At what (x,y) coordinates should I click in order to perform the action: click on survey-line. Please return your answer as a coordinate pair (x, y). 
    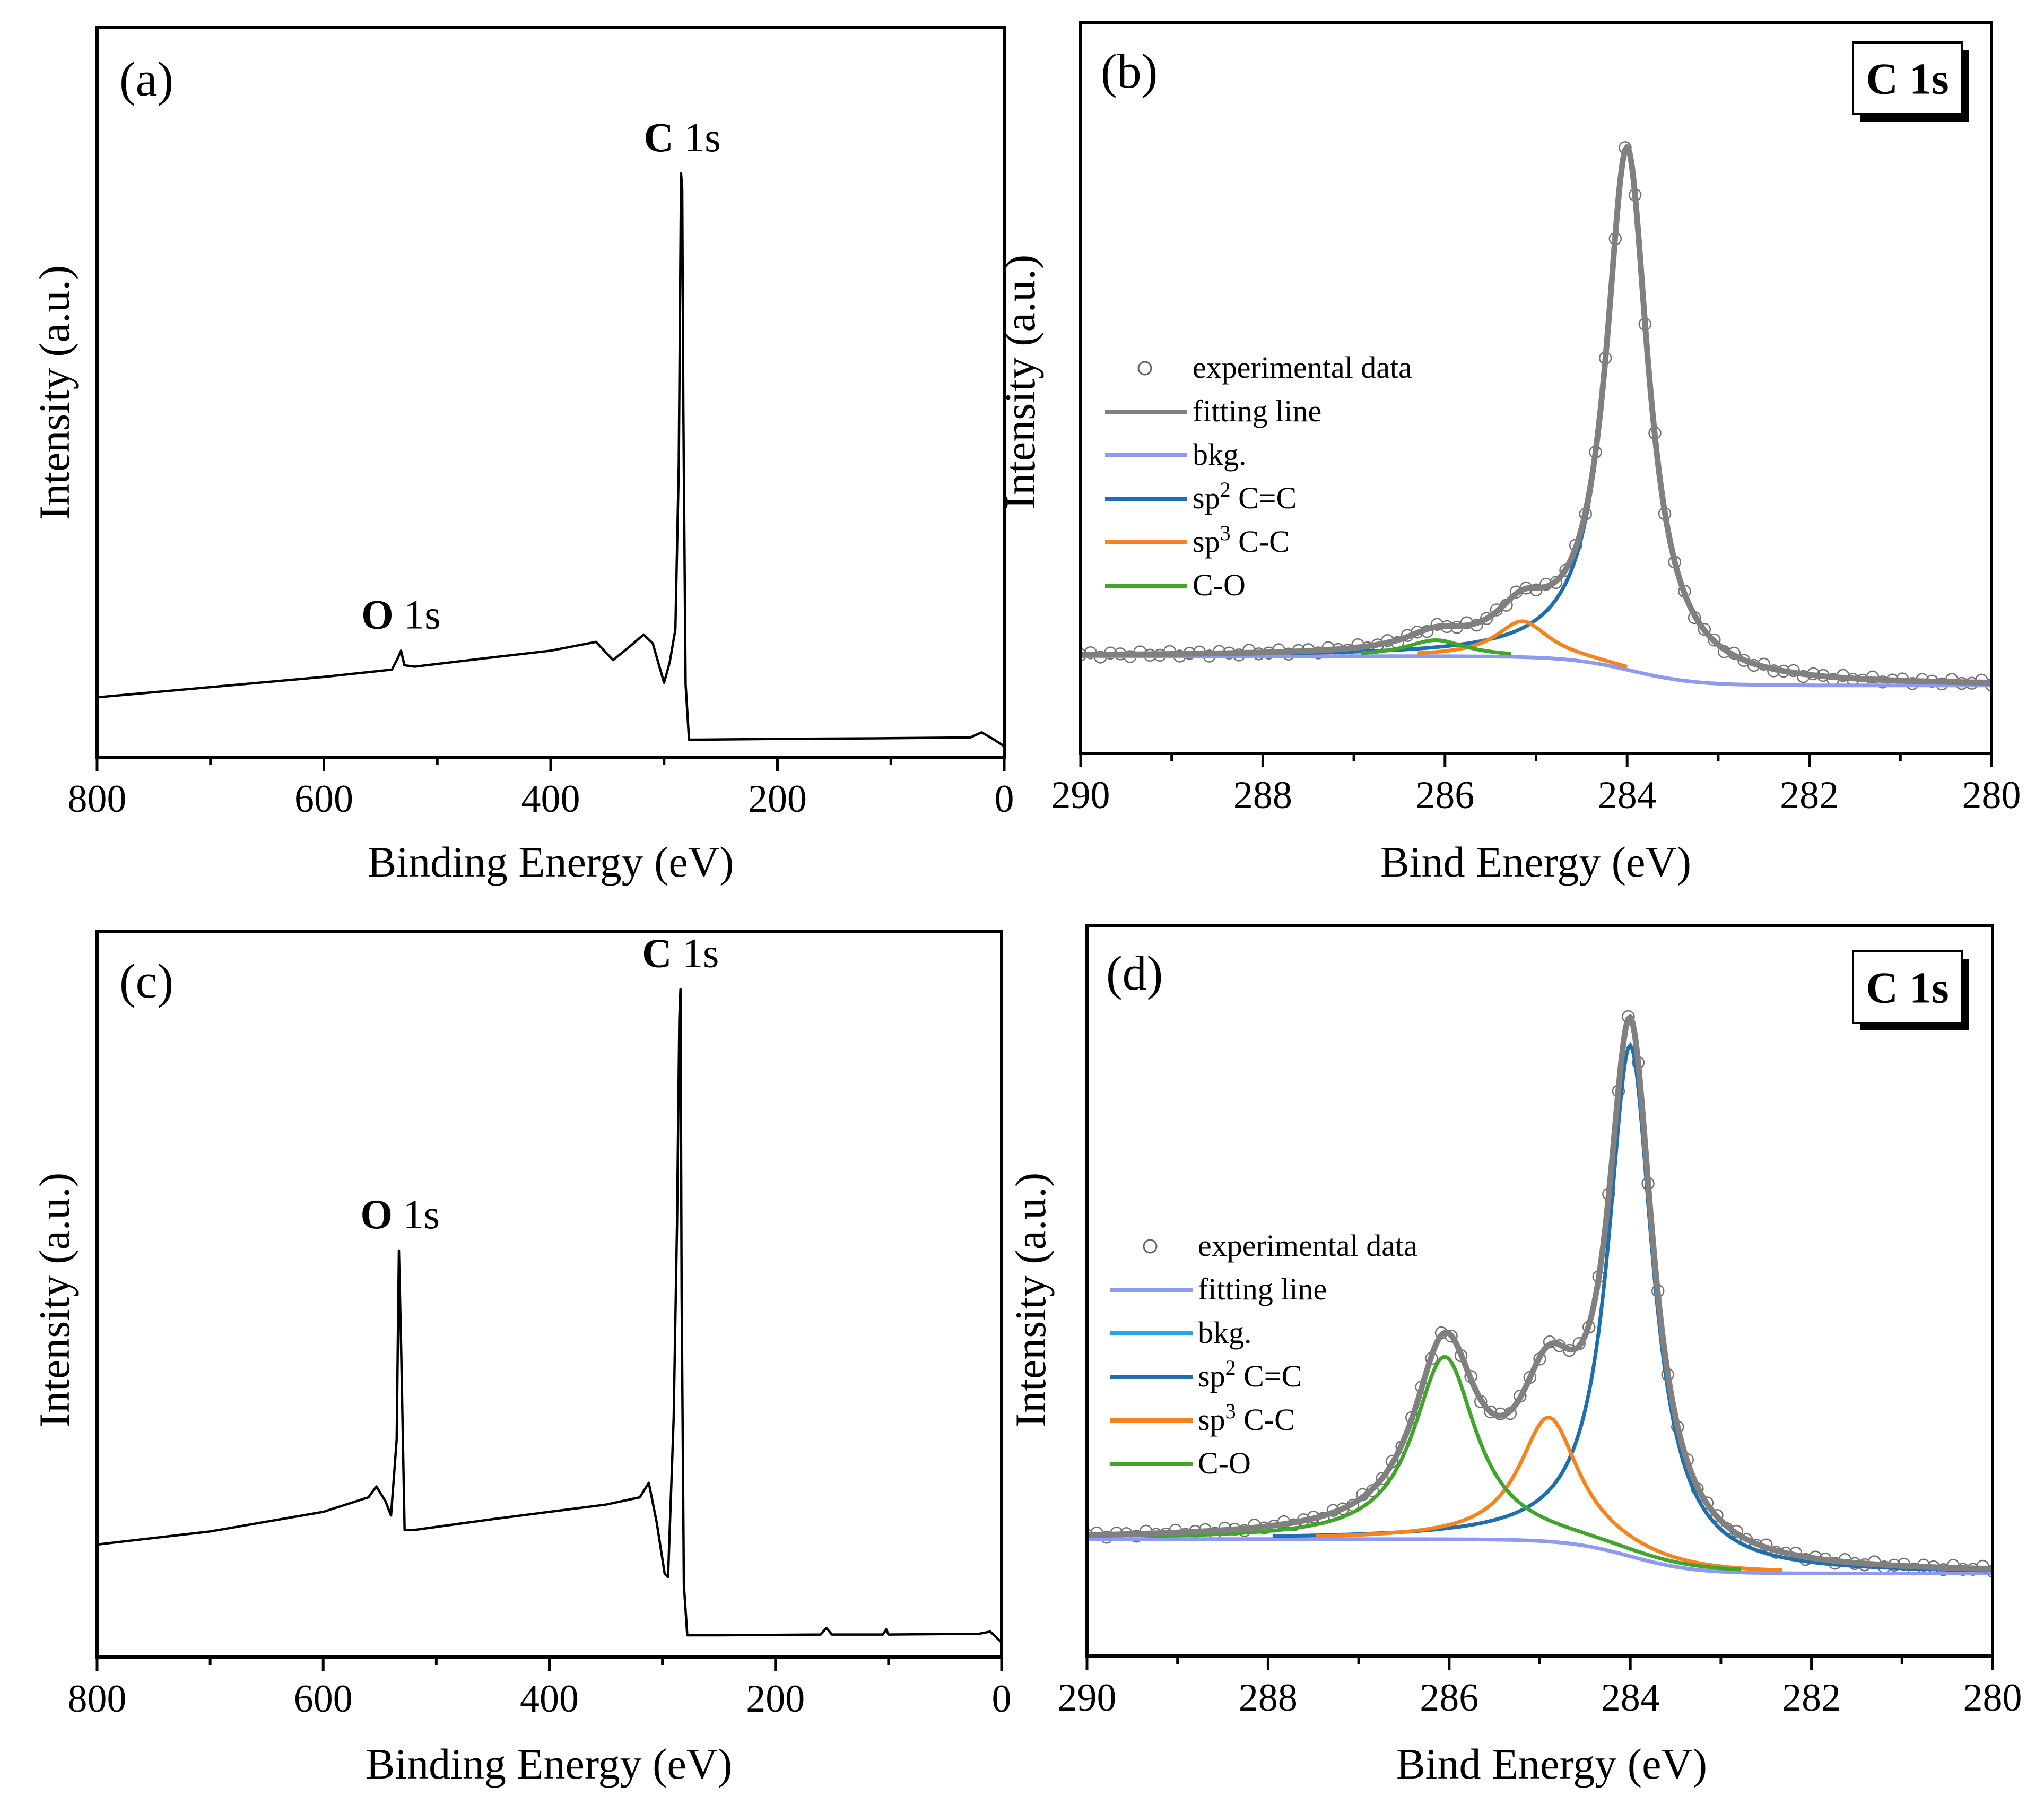
    Looking at the image, I should click on (550, 460).